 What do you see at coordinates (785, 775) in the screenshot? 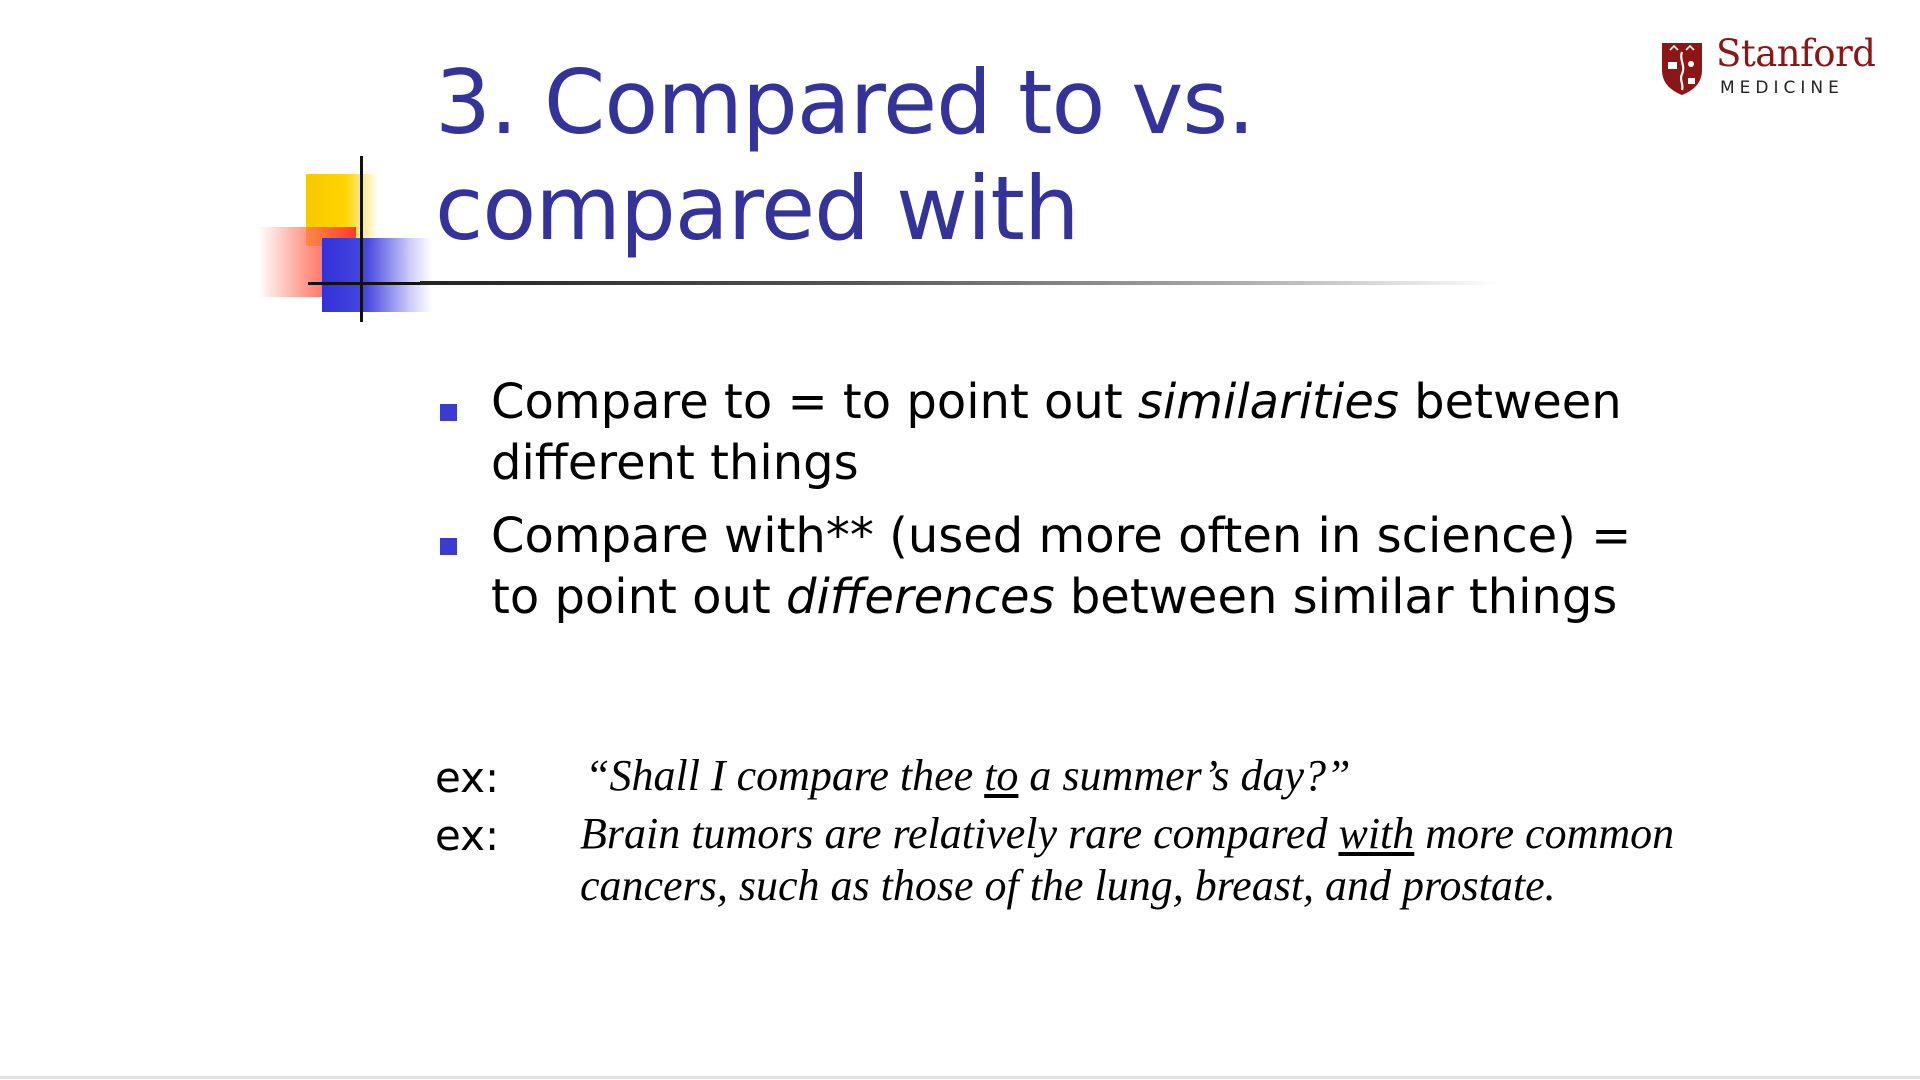
I see `example-text-start: “Shall I compare thee` at bounding box center [785, 775].